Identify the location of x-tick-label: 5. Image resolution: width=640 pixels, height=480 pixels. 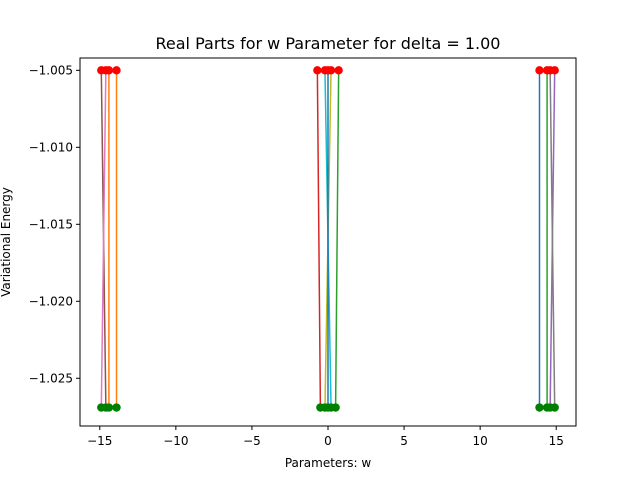
(404, 441).